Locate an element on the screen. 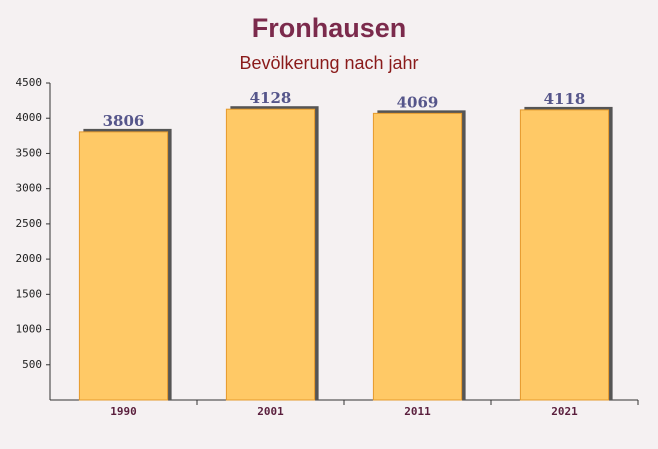  value-label: 3806 is located at coordinates (124, 121).